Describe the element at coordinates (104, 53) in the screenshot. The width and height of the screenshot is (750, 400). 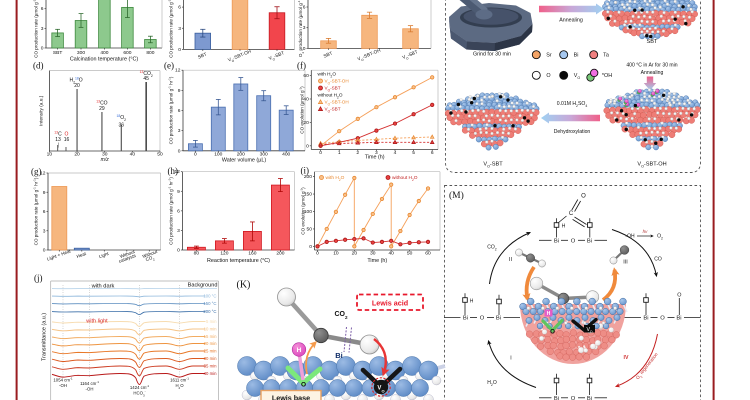
I see `svg-text: 400` at that location.